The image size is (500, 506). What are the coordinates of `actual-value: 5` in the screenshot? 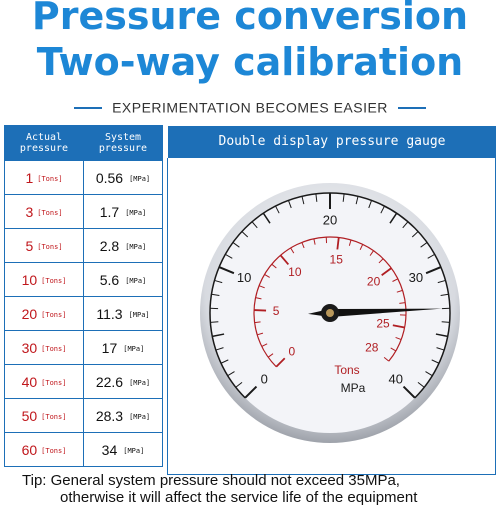 It's located at (29, 246).